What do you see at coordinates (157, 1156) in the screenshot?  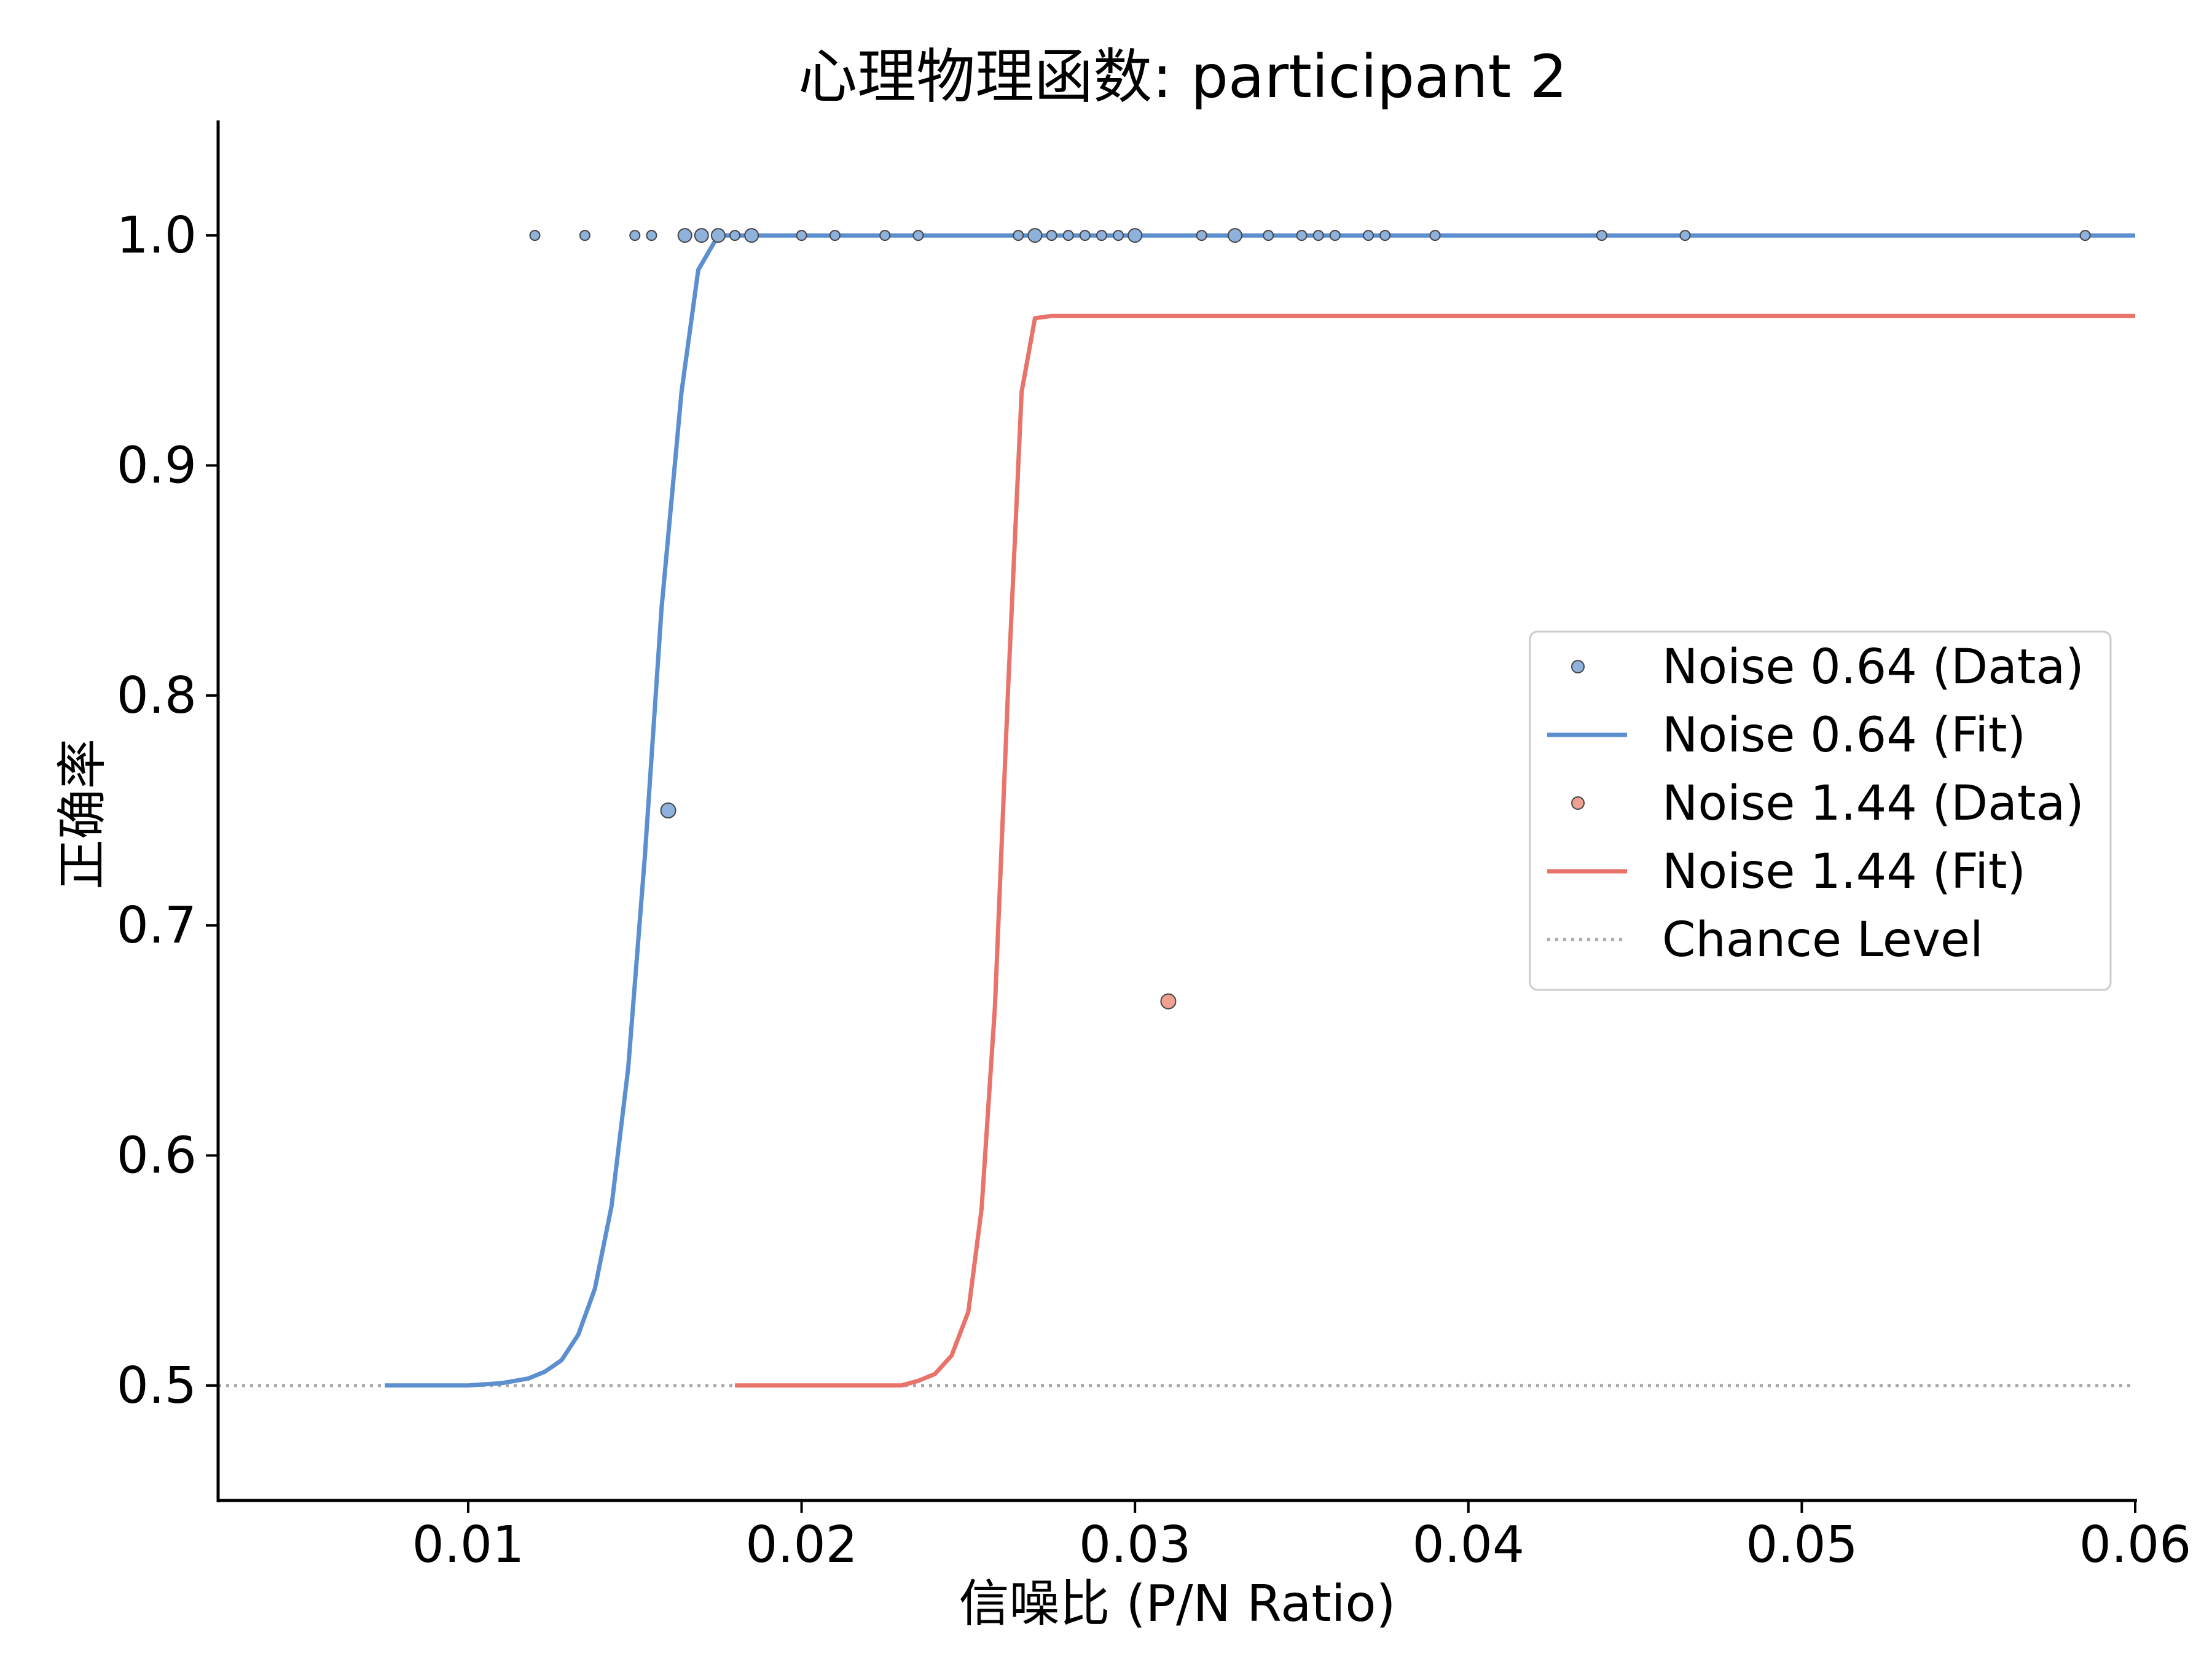 I see `y-tick-label: 0.6` at bounding box center [157, 1156].